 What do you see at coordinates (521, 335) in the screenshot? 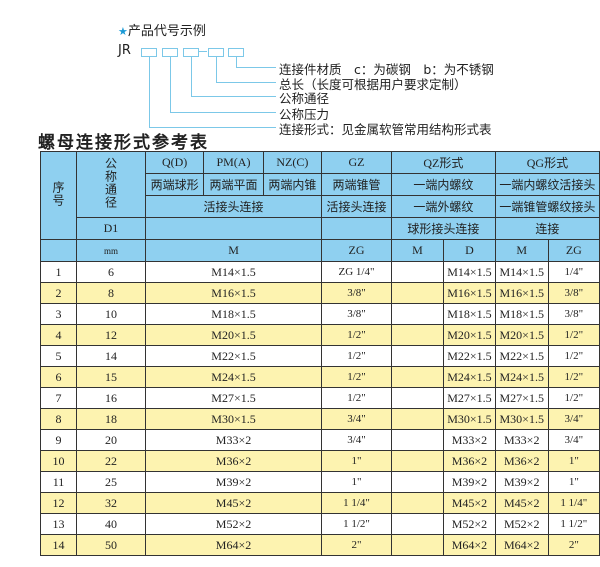
I see `cell-qg-m: M20×1.5` at bounding box center [521, 335].